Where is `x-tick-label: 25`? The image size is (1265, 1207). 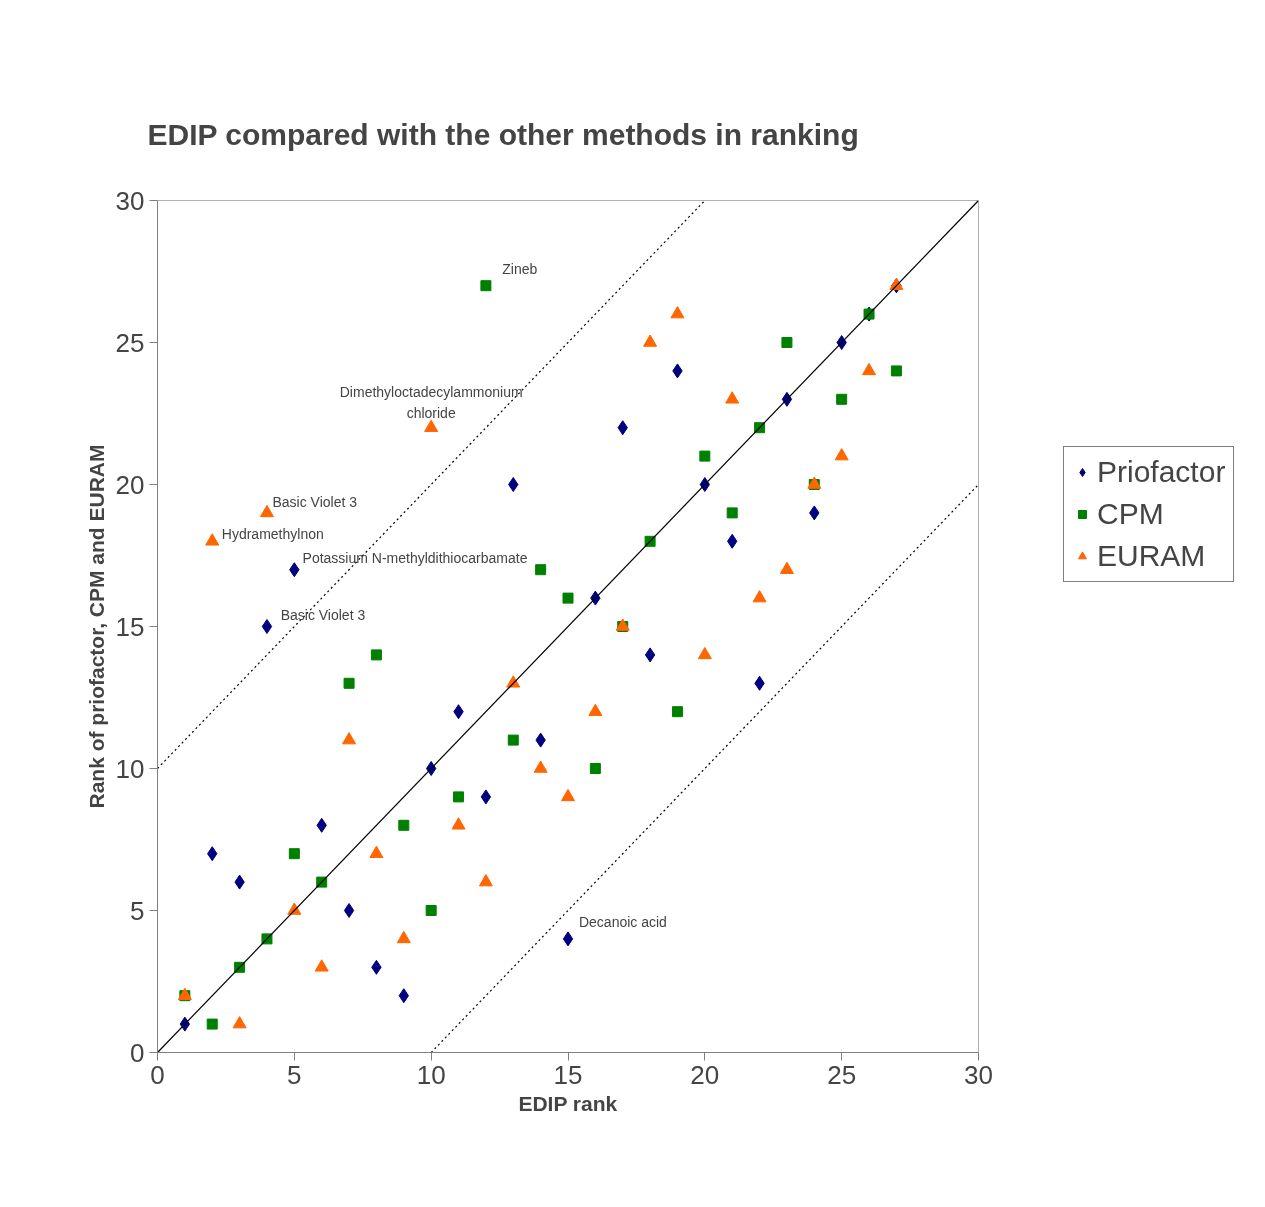
x-tick-label: 25 is located at coordinates (842, 1074).